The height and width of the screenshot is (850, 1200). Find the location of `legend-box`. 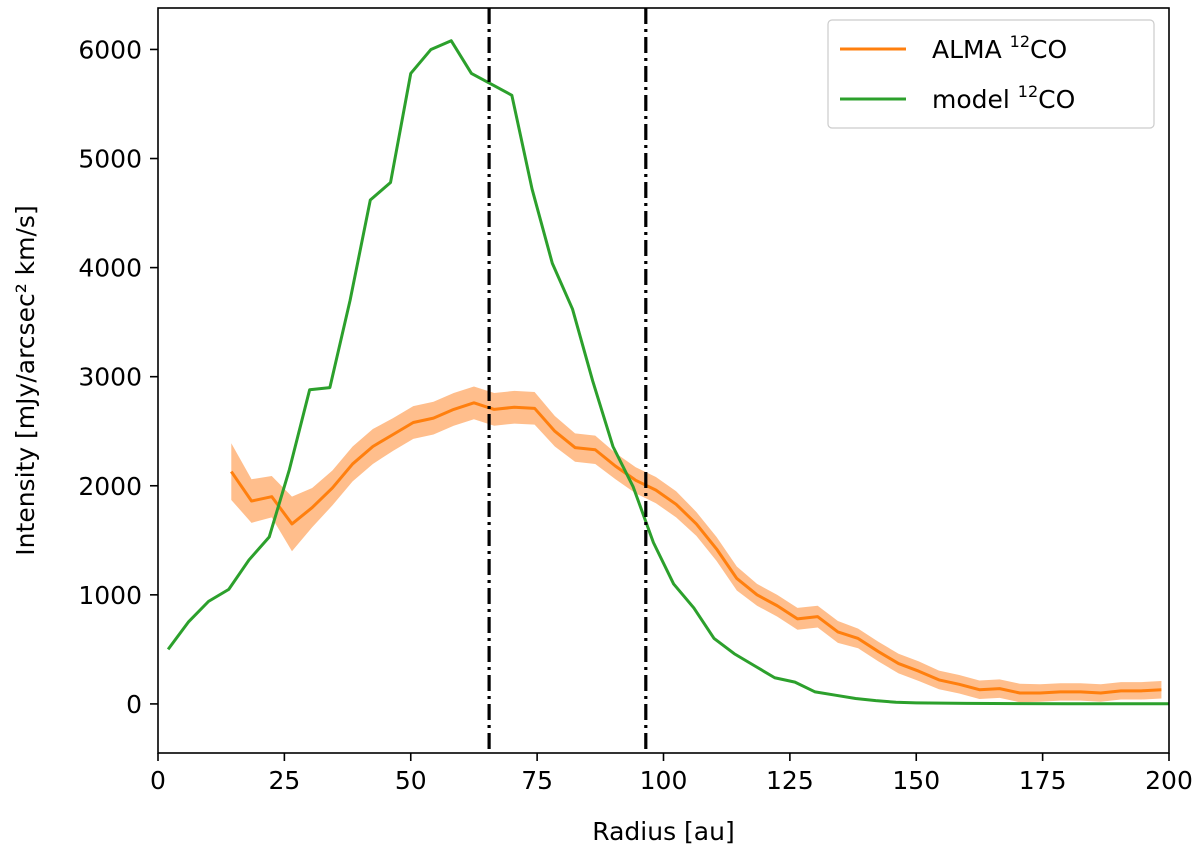

legend-box is located at coordinates (991, 74).